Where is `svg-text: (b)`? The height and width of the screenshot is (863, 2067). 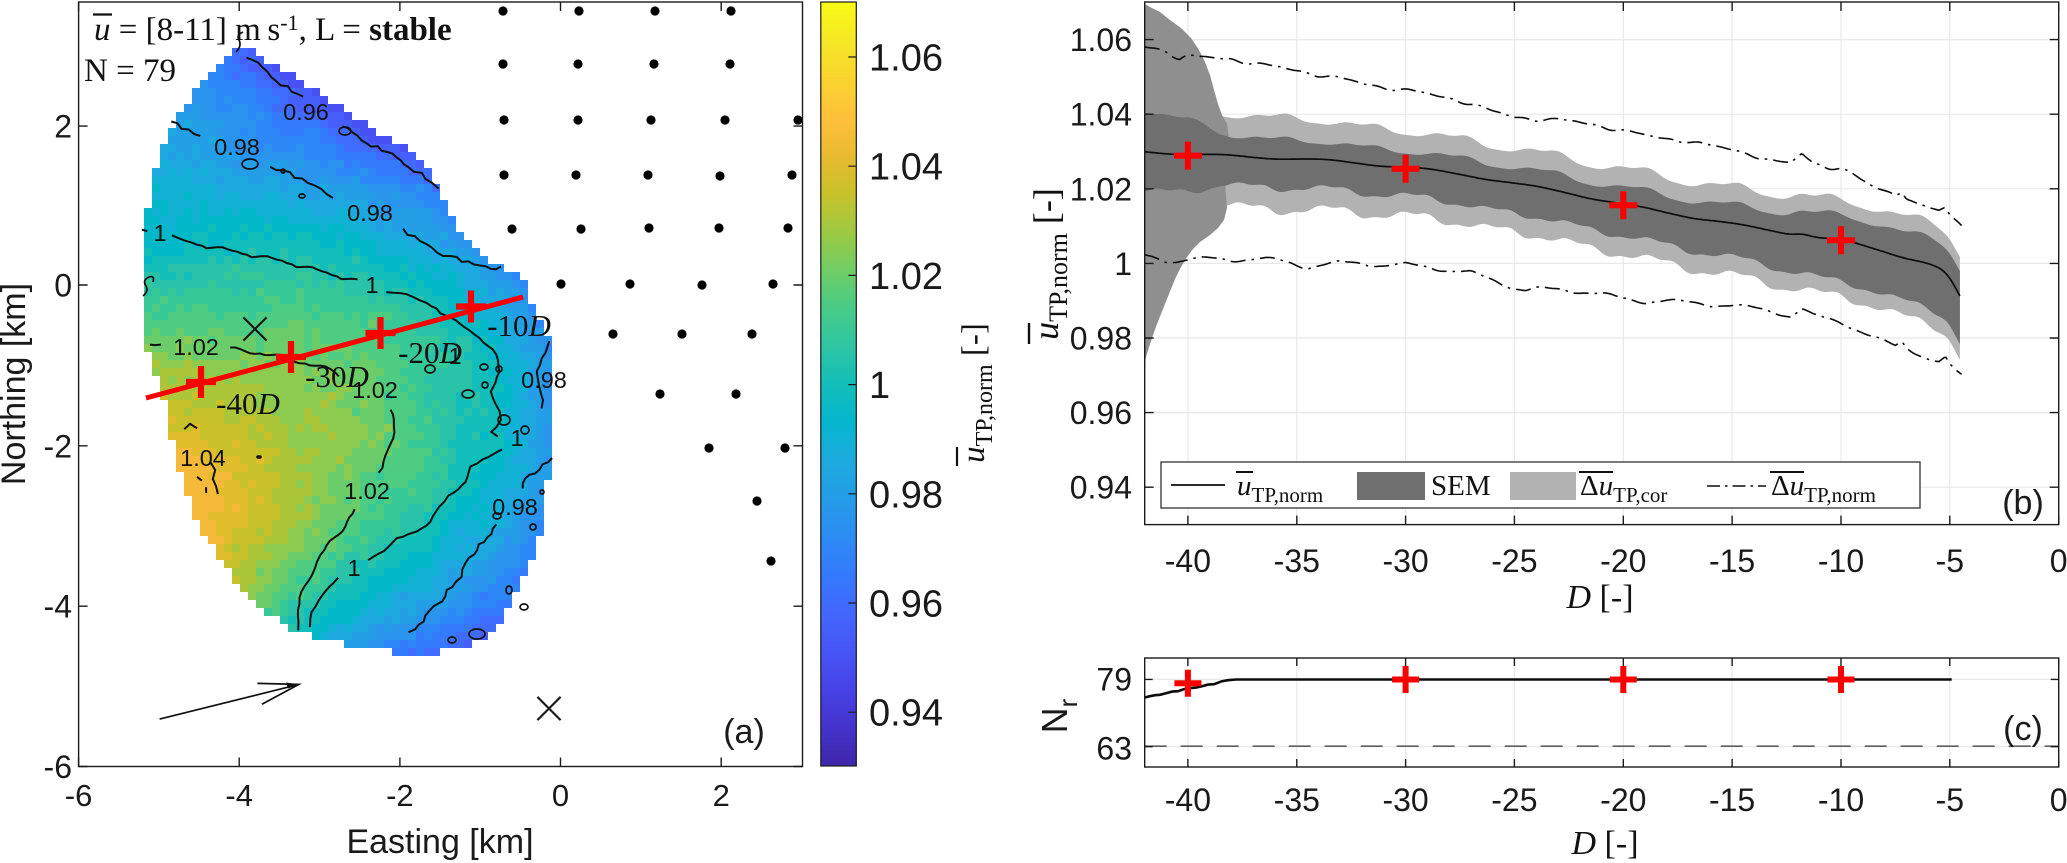 svg-text: (b) is located at coordinates (2023, 503).